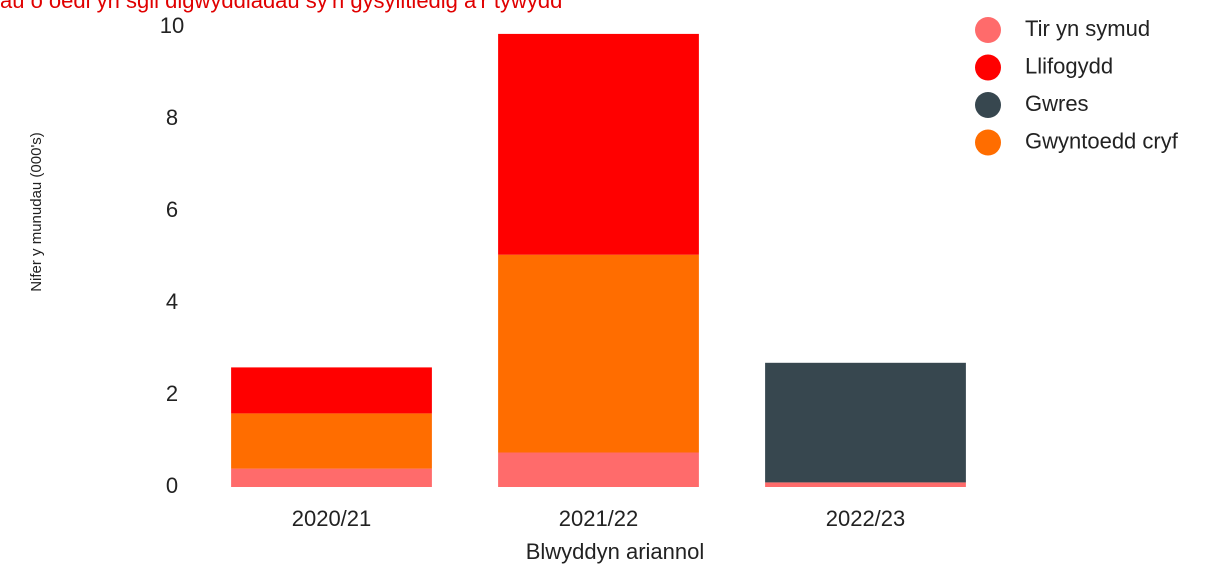 This screenshot has height=574, width=1230. Describe the element at coordinates (36, 212) in the screenshot. I see `y-axis-label: Nifer y munudau (000's)` at that location.